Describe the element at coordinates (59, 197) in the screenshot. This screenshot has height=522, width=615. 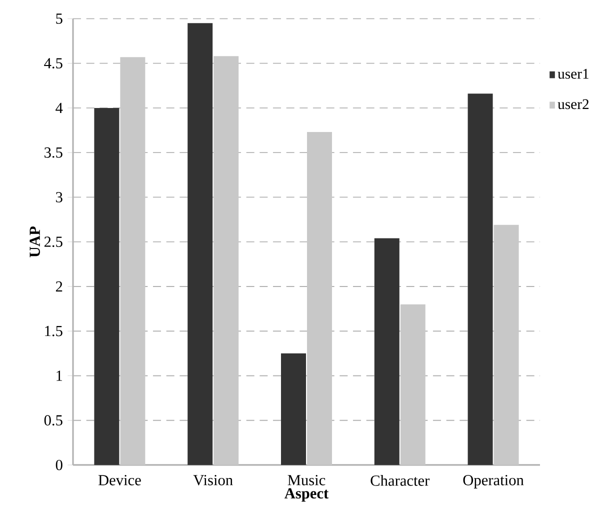
I see `y-tick-label: 3` at that location.